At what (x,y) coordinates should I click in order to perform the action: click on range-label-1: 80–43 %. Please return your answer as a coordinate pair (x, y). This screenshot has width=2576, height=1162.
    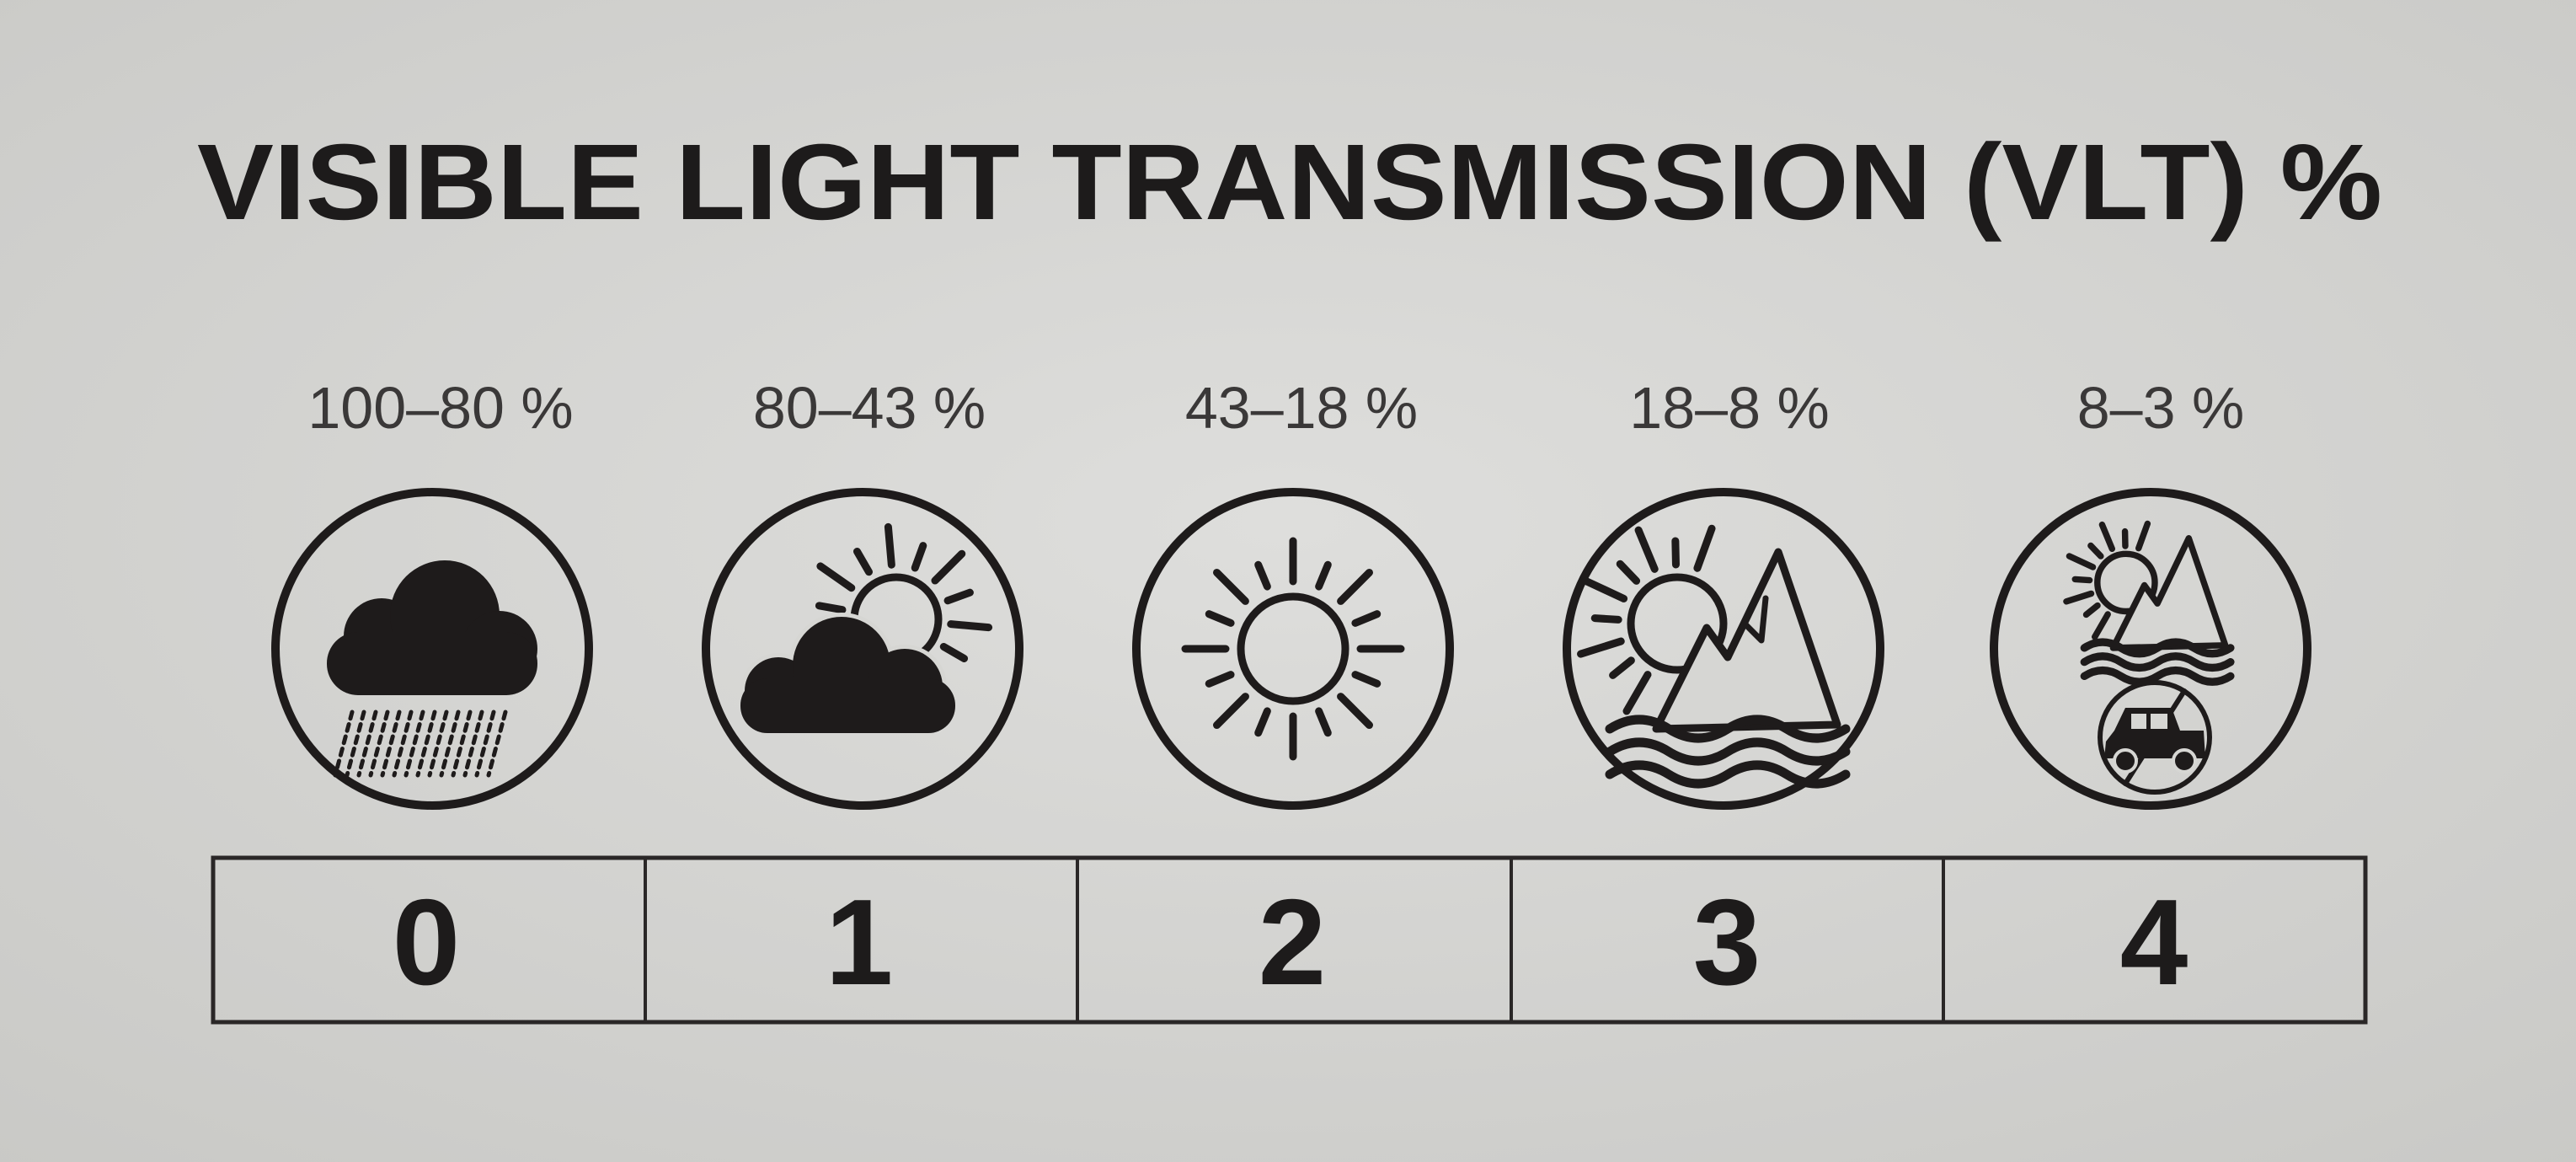
    Looking at the image, I should click on (869, 408).